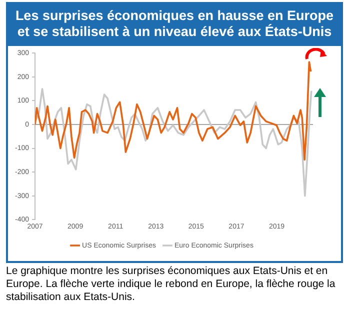  I want to click on chart-title: Les surprises économiques en hausse en Europe et se stabilisent à un niveau élevé aux États-Unis, so click(174, 24).